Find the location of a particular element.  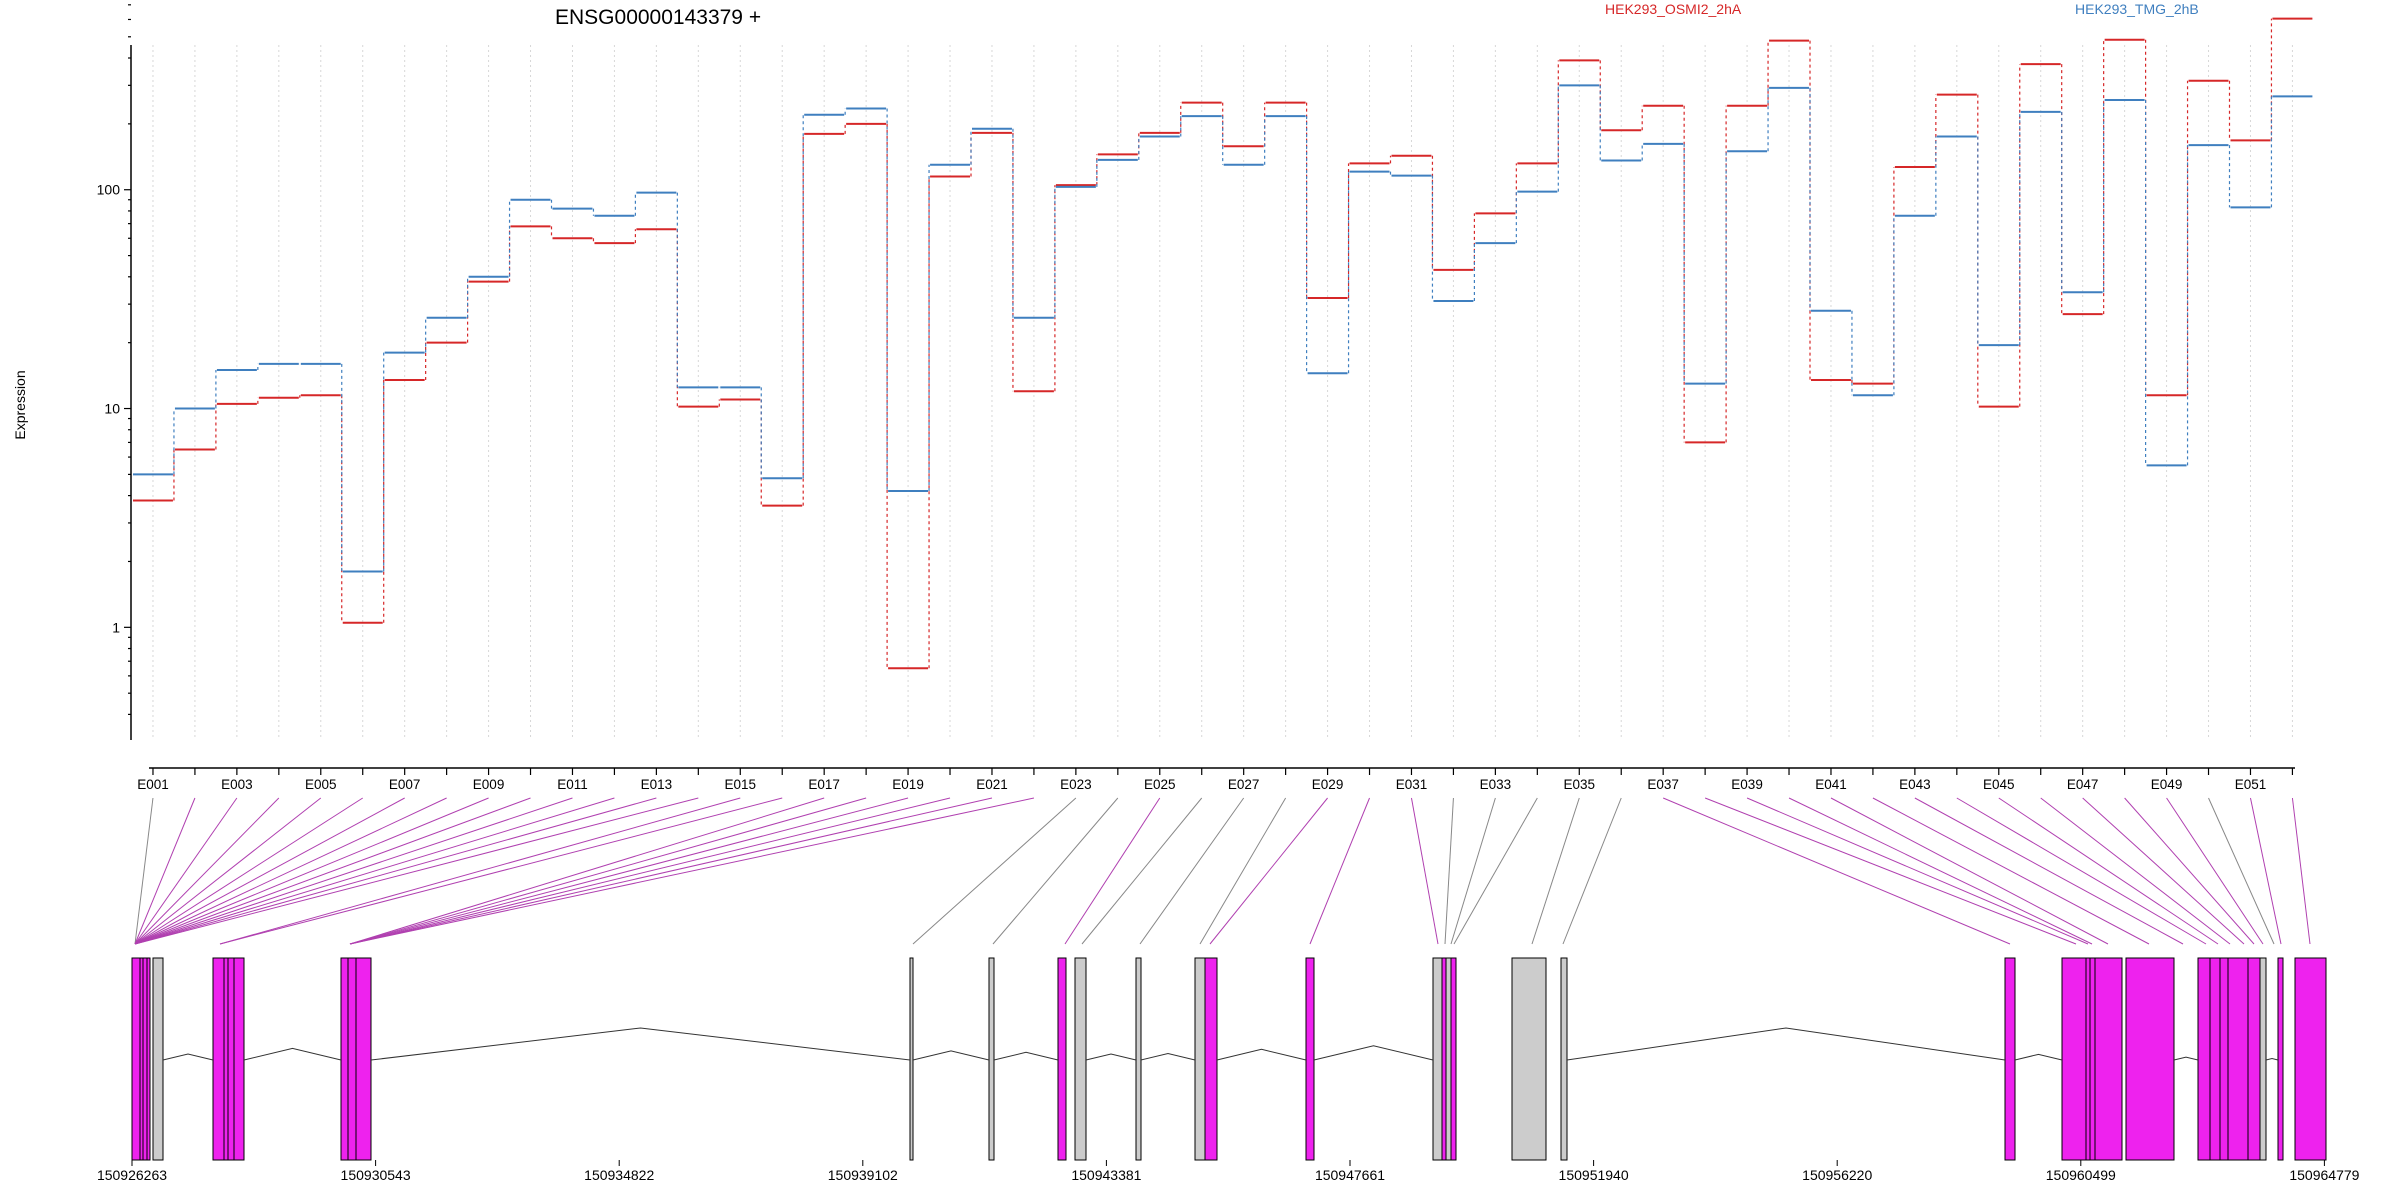

x-tick-label: E013 is located at coordinates (657, 784).